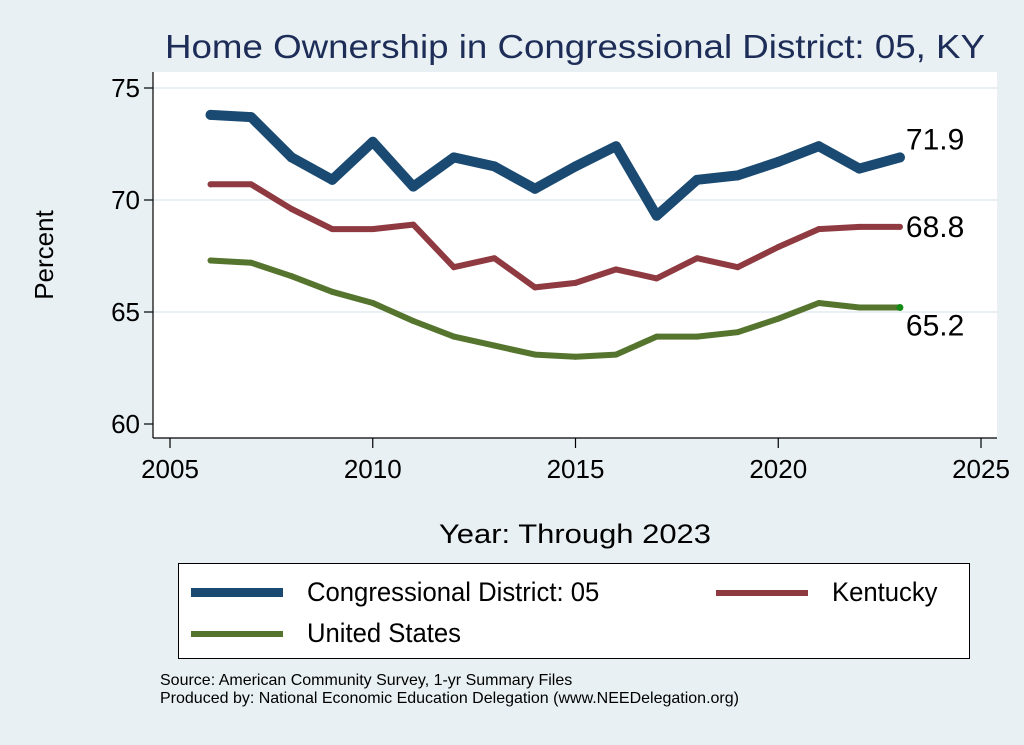 Image resolution: width=1024 pixels, height=745 pixels. Describe the element at coordinates (859, 168) in the screenshot. I see `data-point-congressional-district-05-2022` at that location.